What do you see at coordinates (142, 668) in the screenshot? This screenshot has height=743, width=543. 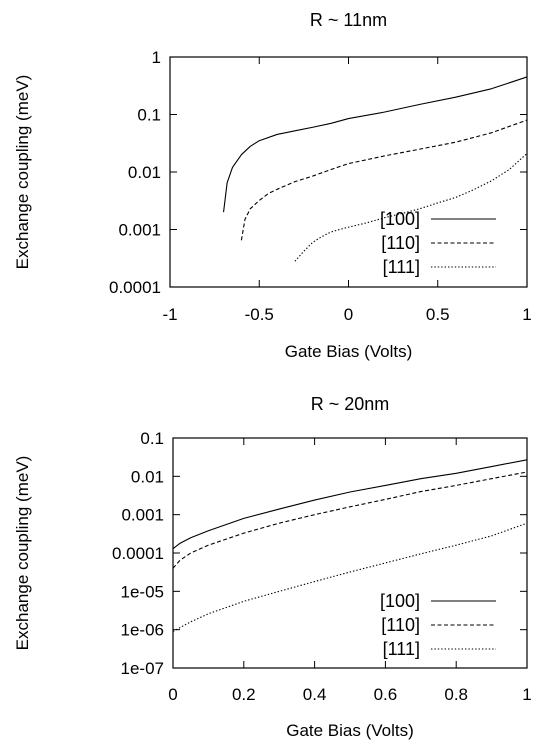 I see `y-tick-label: 1e-07` at bounding box center [142, 668].